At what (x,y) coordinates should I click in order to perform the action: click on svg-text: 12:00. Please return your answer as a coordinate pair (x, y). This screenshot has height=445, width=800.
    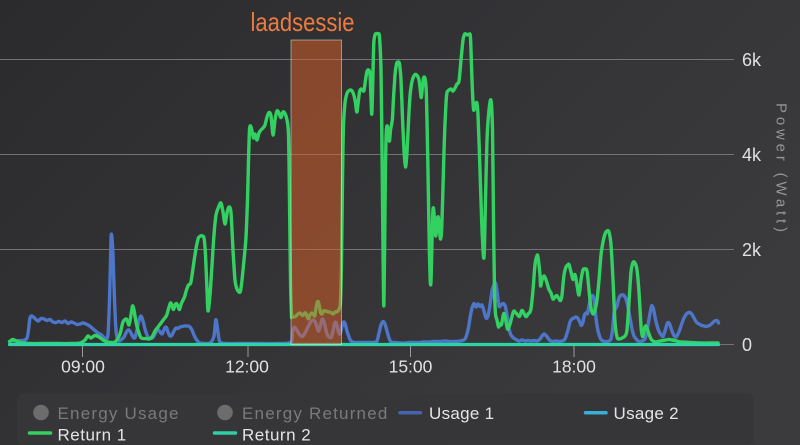
    Looking at the image, I should click on (247, 367).